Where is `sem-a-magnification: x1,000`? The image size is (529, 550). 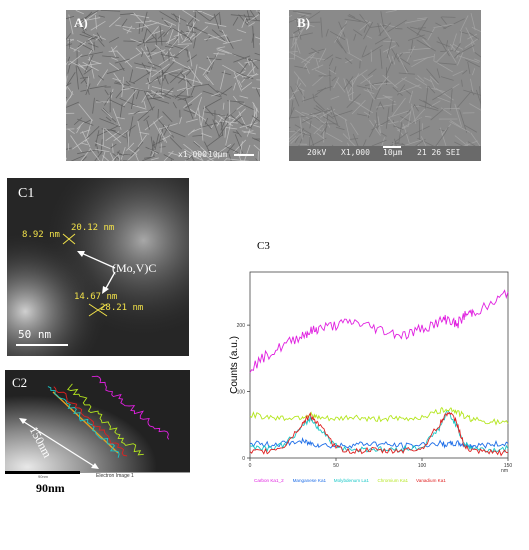 sem-a-magnification: x1,000 is located at coordinates (192, 154).